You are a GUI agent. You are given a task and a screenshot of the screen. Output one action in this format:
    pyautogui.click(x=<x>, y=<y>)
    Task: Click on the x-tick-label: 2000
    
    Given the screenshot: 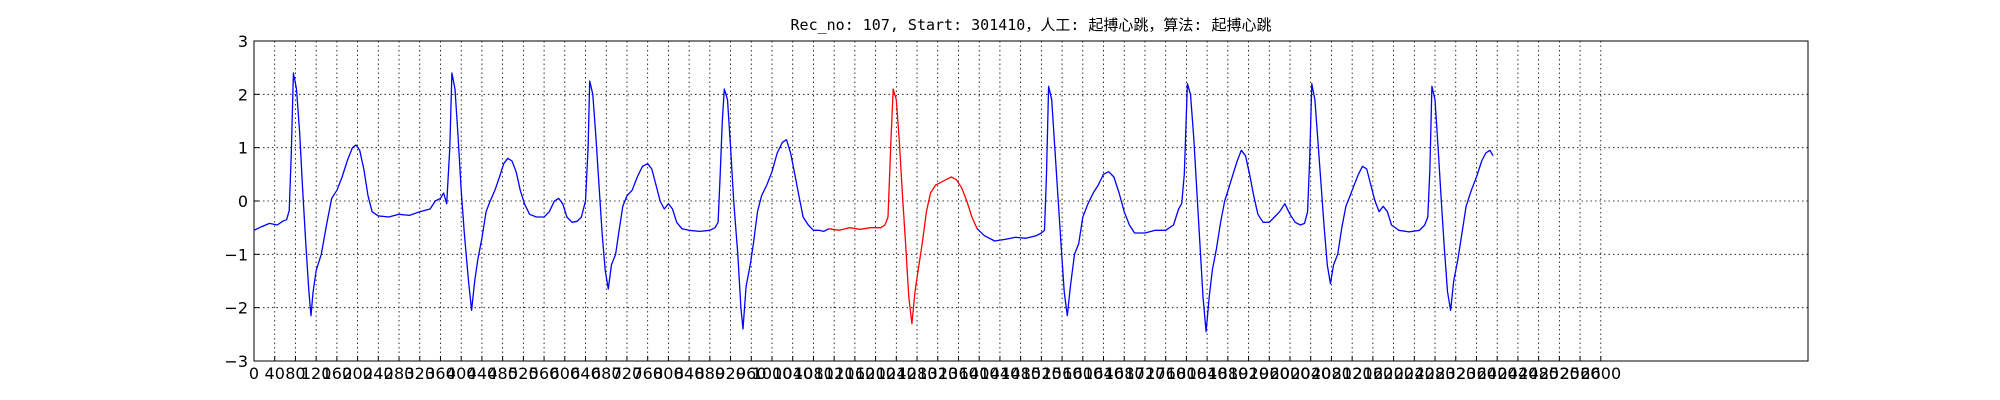 What is the action you would take?
    pyautogui.click(x=1290, y=373)
    